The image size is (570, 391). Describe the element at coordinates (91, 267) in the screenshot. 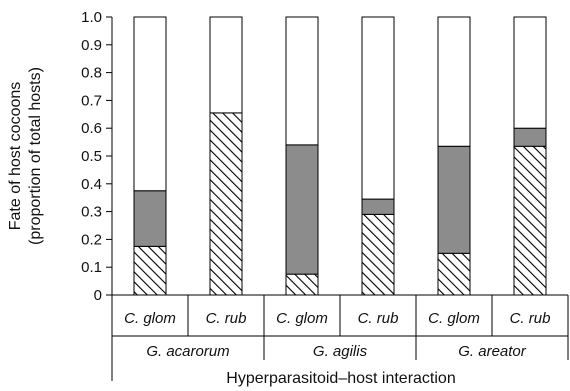

I see `y-tick-label: 0.1` at that location.